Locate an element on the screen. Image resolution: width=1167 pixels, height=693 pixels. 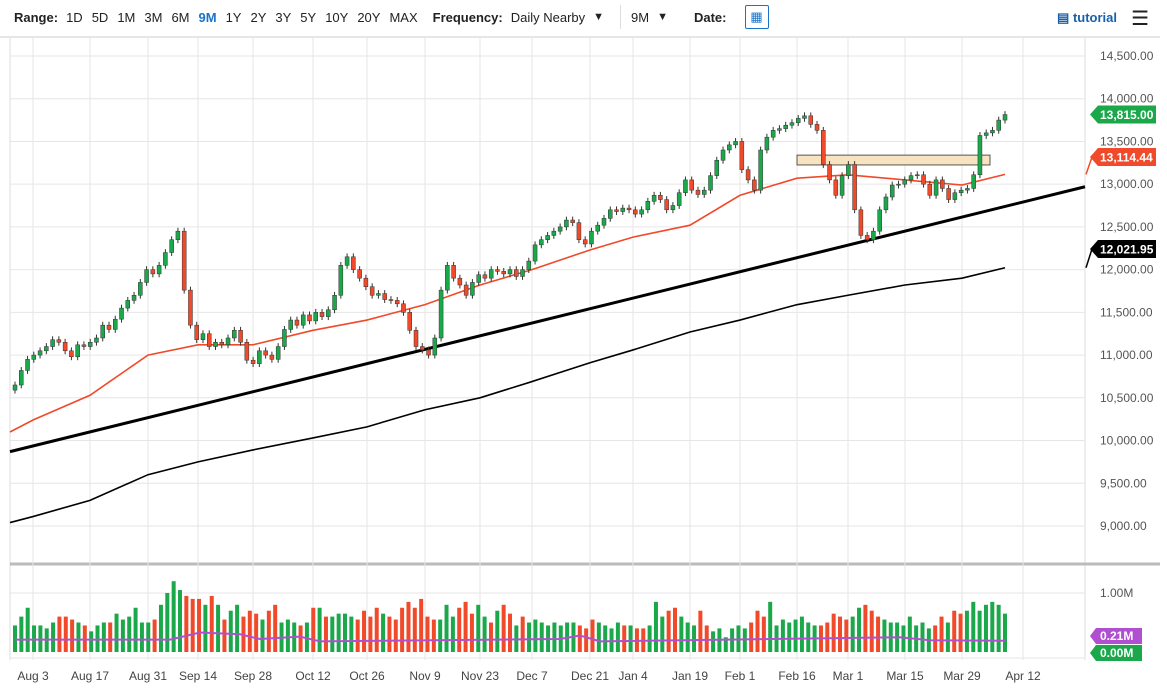
period-select: 9M is located at coordinates (640, 17).